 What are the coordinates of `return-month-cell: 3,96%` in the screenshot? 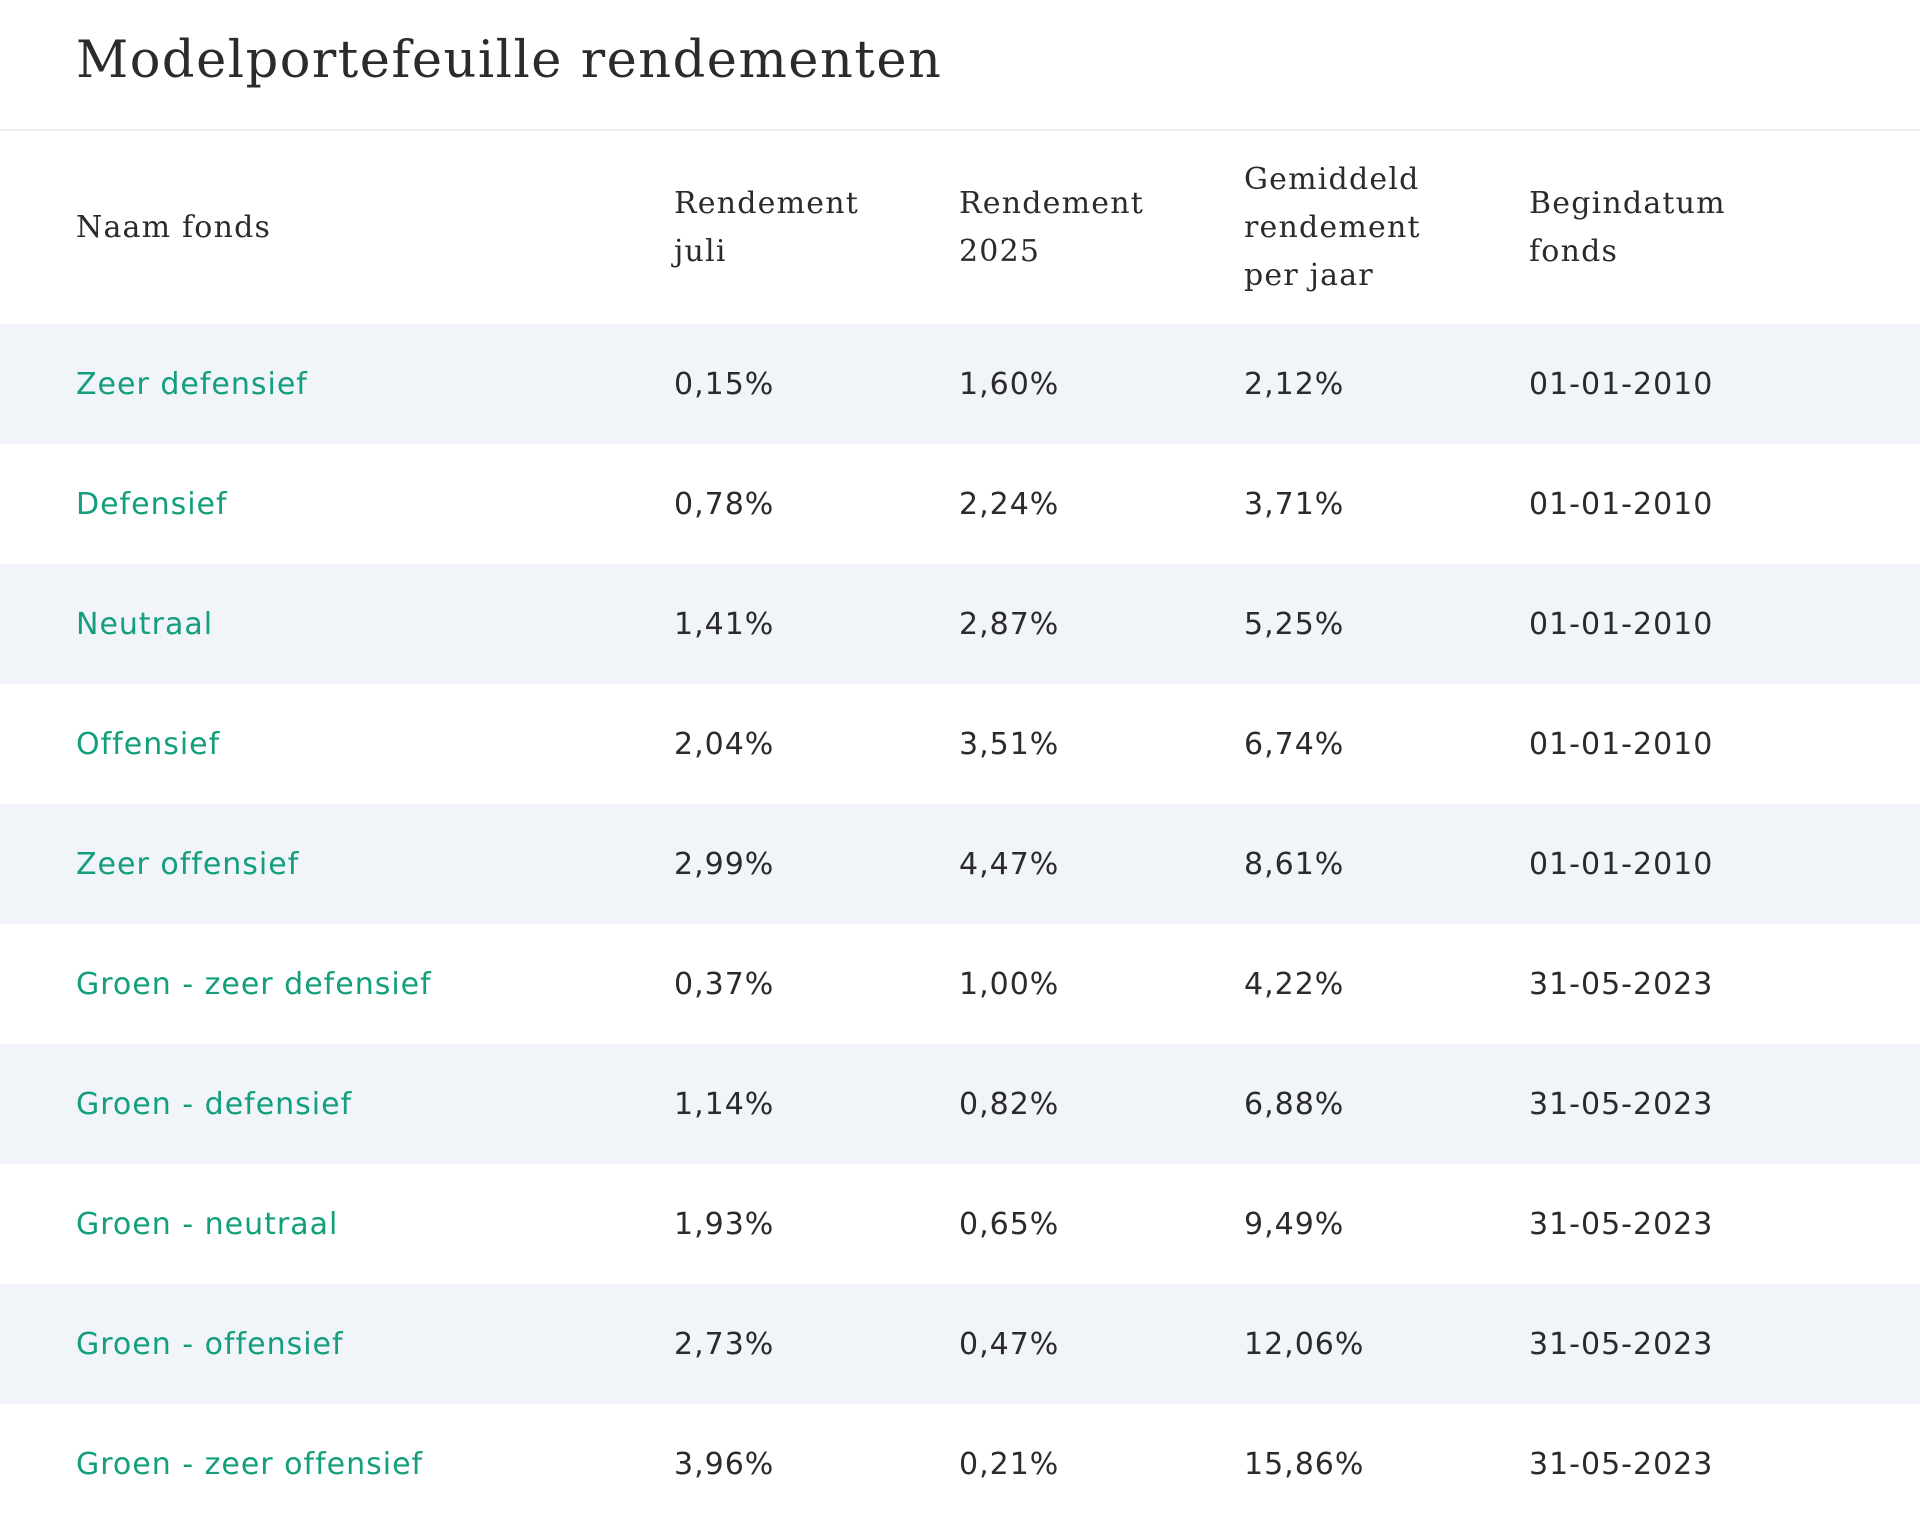 It's located at (724, 1464).